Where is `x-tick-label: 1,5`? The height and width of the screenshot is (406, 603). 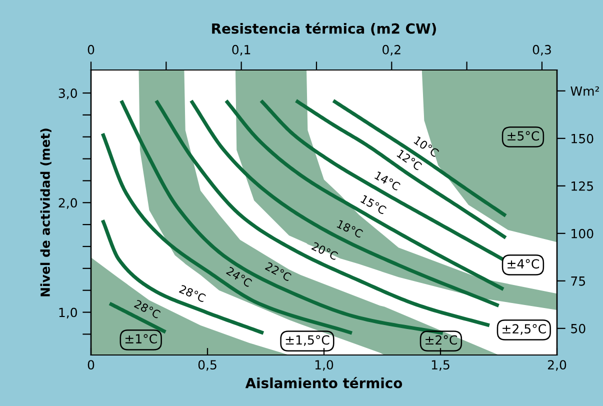 x-tick-label: 1,5 is located at coordinates (441, 365).